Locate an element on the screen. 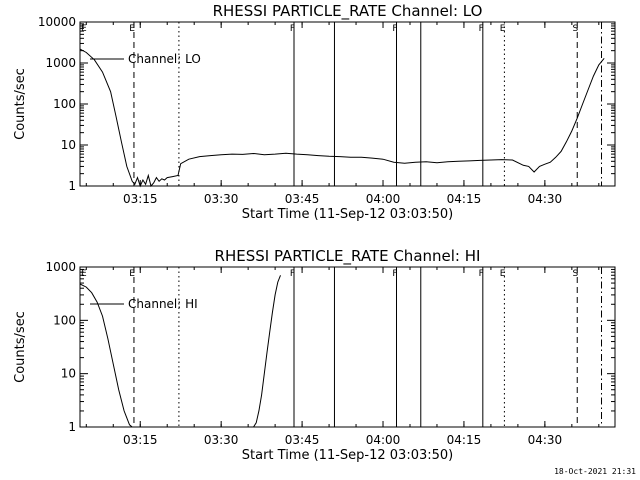 The height and width of the screenshot is (480, 640). y-tick-label: 10000 is located at coordinates (57, 22).